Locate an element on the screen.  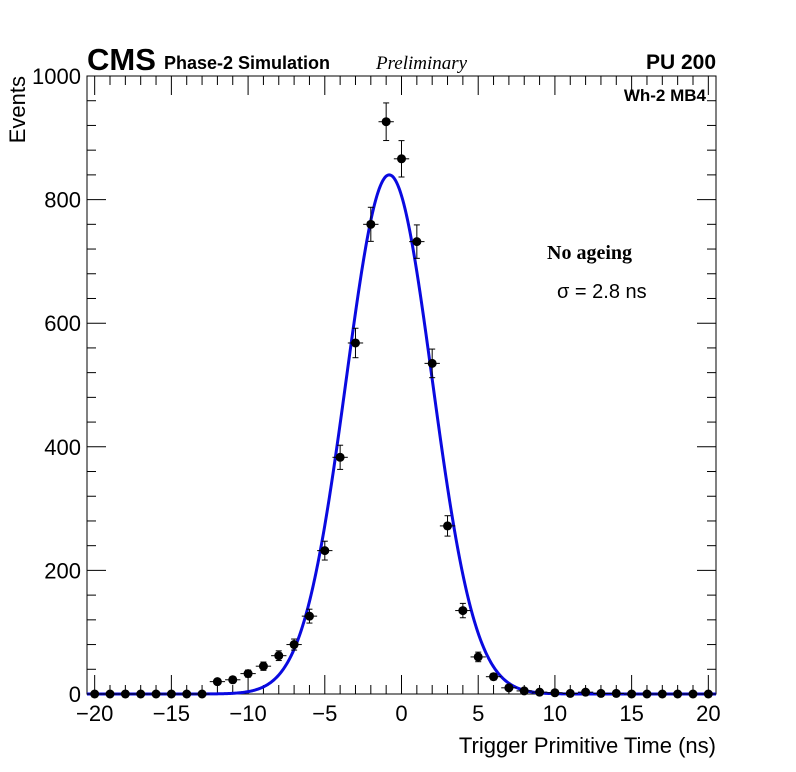
y-axis-title: Events is located at coordinates (17, 109).